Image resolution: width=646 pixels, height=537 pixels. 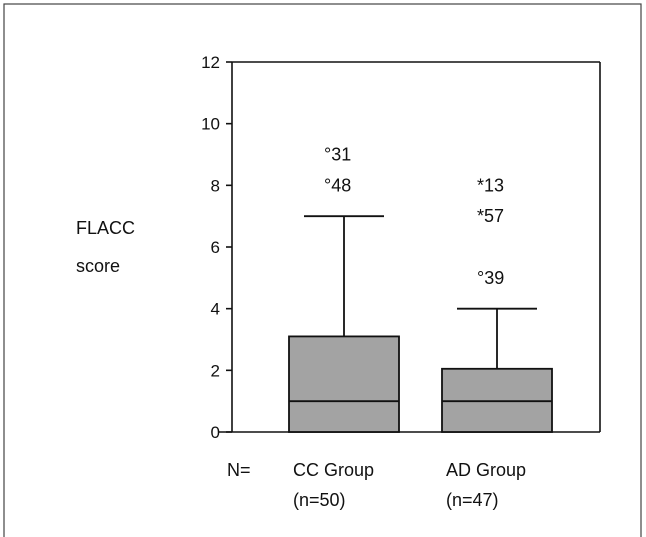 What do you see at coordinates (215, 185) in the screenshot?
I see `y-tick-label-8: 8` at bounding box center [215, 185].